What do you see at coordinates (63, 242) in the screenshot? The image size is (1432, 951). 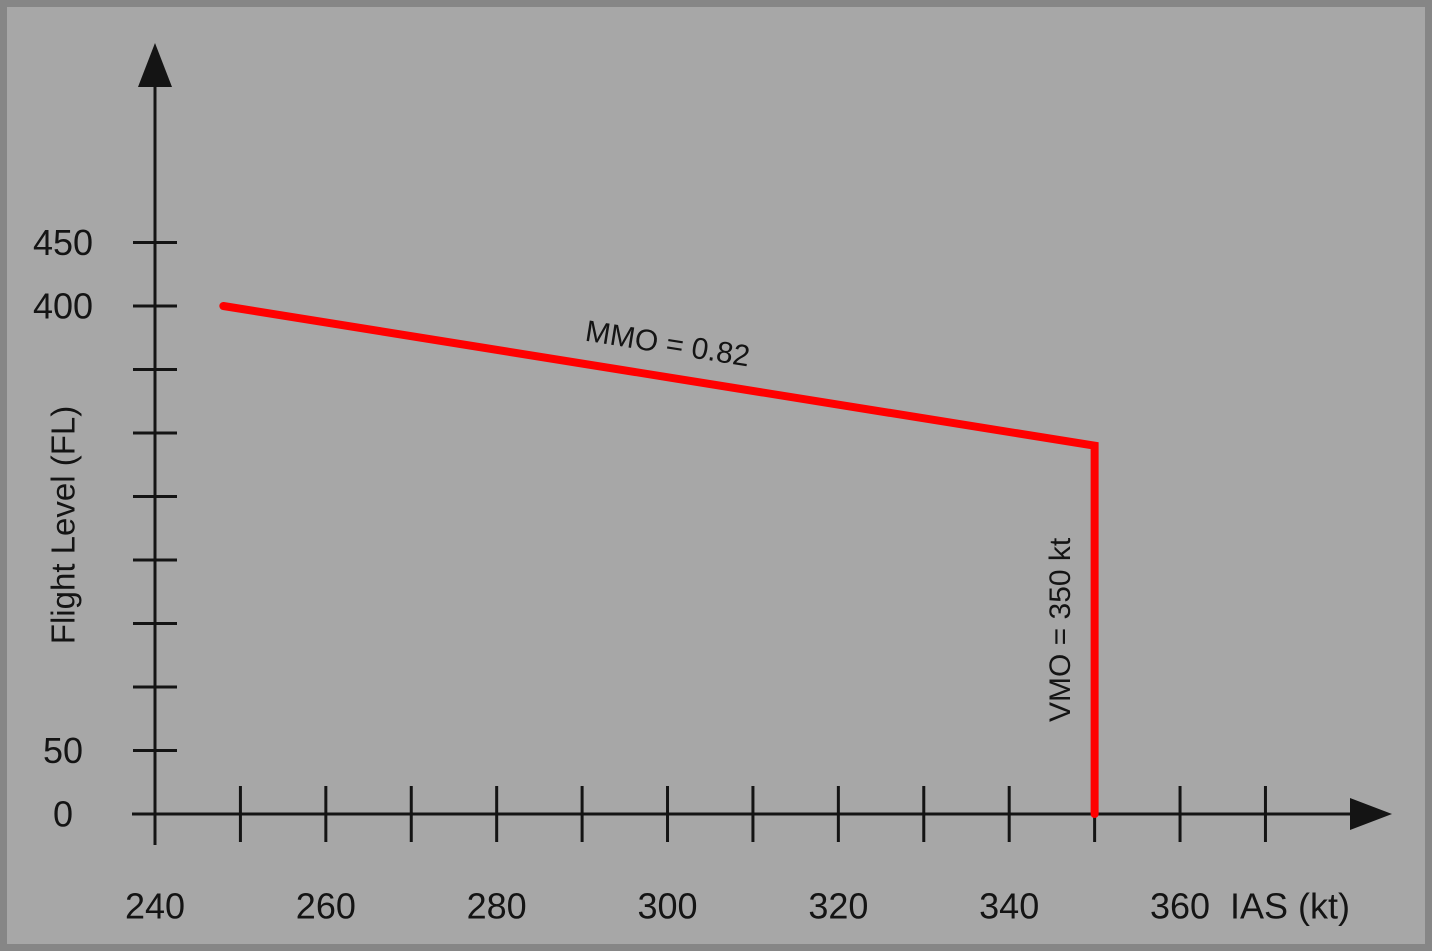 I see `y-tick-label: 450` at bounding box center [63, 242].